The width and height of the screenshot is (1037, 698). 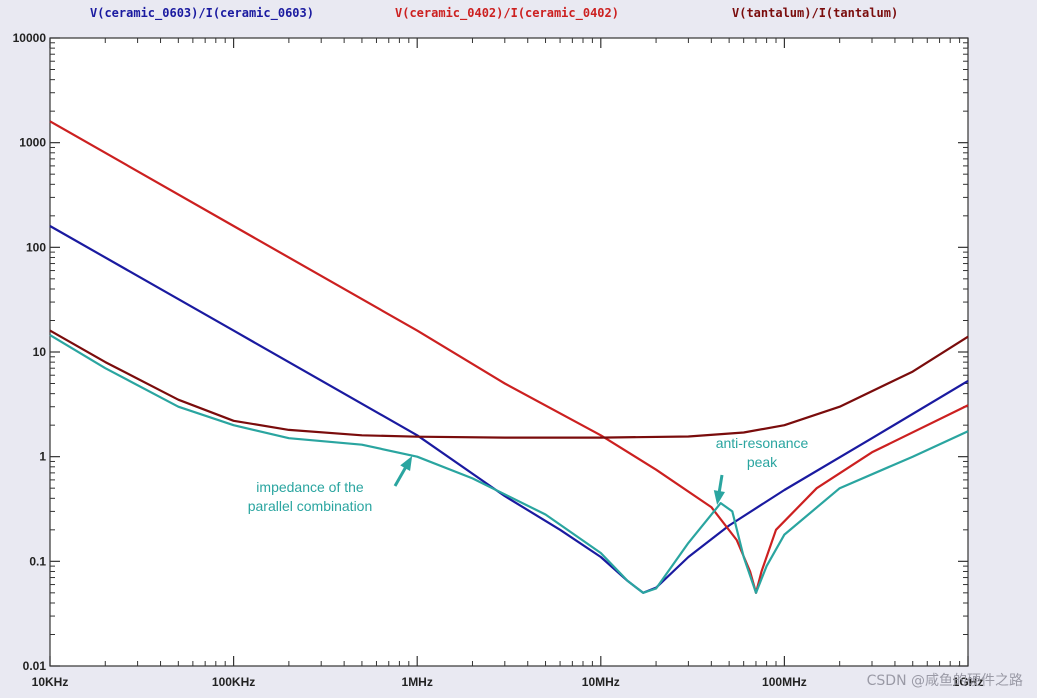 What do you see at coordinates (784, 682) in the screenshot?
I see `x-tick-label: 100MHz` at bounding box center [784, 682].